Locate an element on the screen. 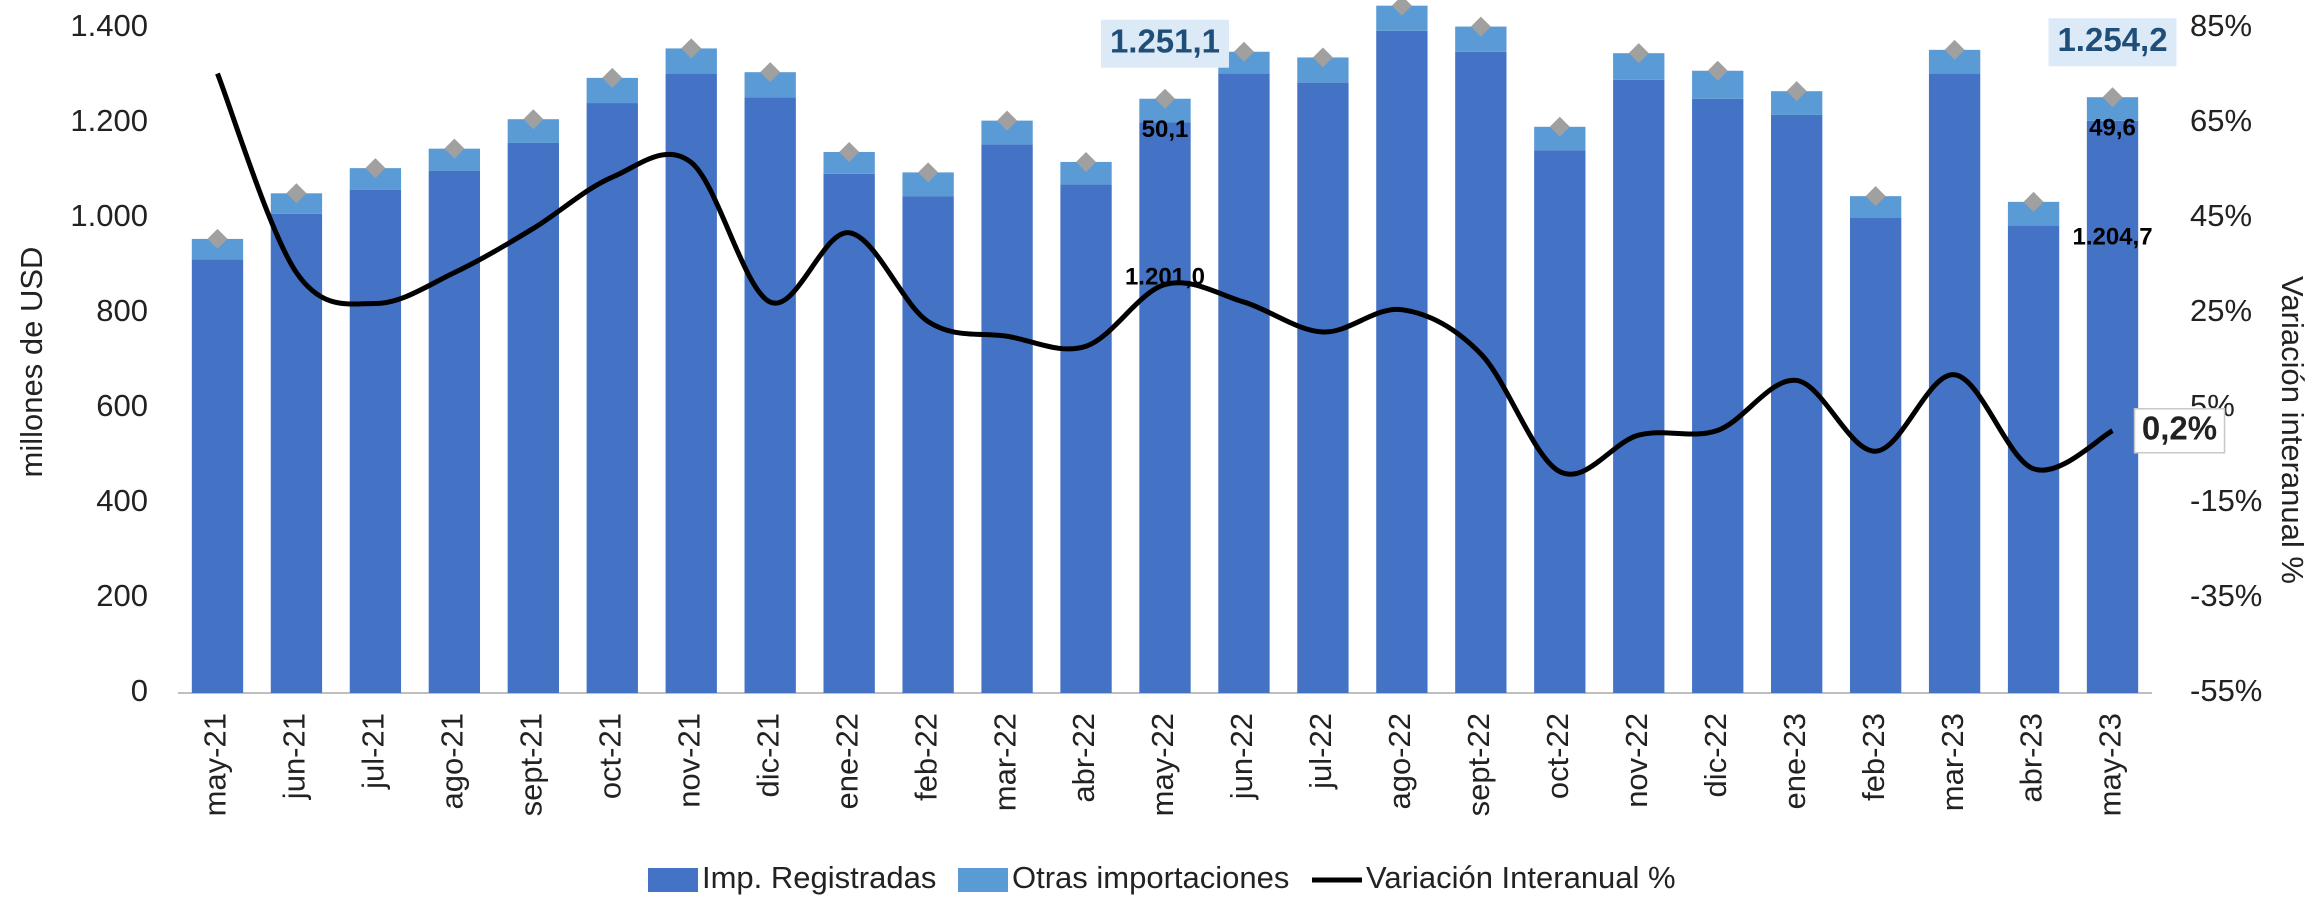 This screenshot has width=2313, height=900. x-tick-label: jul-22 is located at coordinates (1320, 751).